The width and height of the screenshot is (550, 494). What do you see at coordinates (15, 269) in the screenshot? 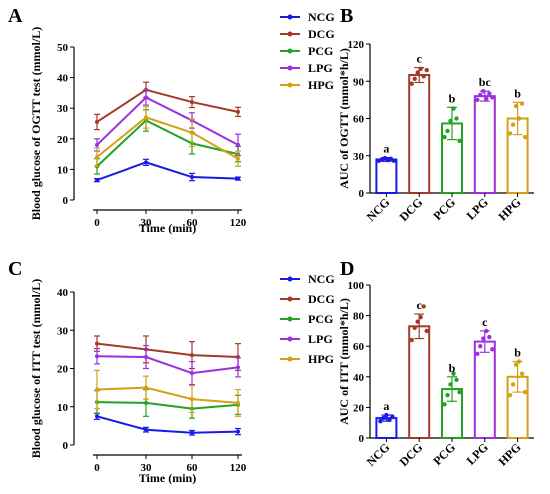
I see `panel-label: C` at bounding box center [15, 269].